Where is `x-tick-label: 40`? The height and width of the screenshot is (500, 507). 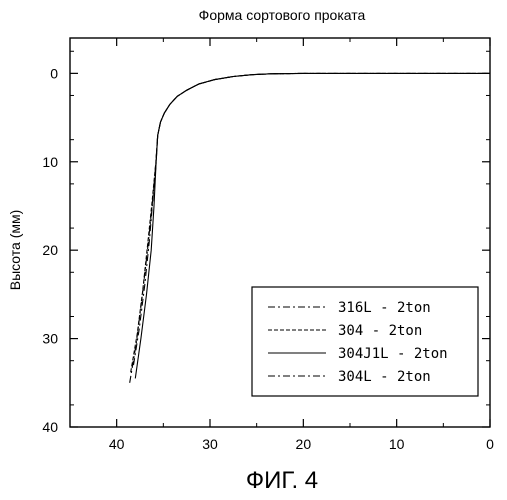
x-tick-label: 40 is located at coordinates (117, 444).